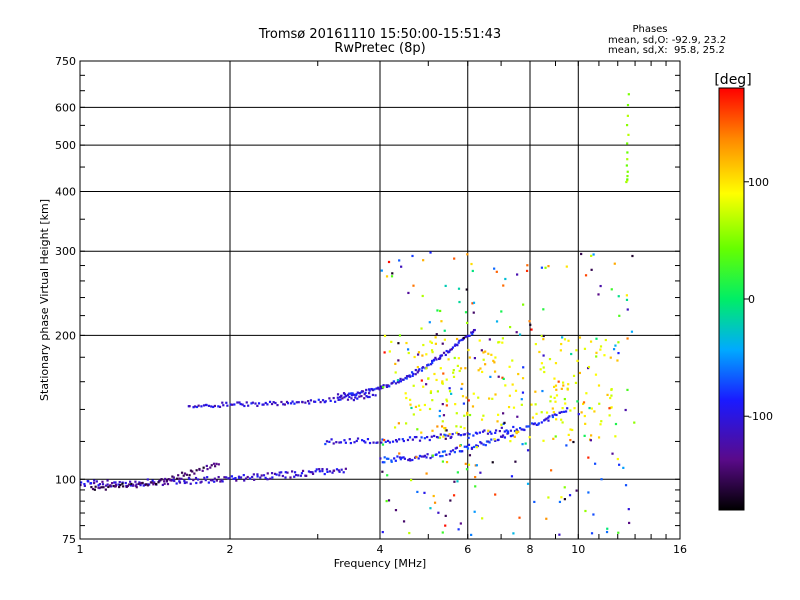  Describe the element at coordinates (379, 34) in the screenshot. I see `chart-title: Tromsø 20161110 15:50:00-15:51:43` at that location.